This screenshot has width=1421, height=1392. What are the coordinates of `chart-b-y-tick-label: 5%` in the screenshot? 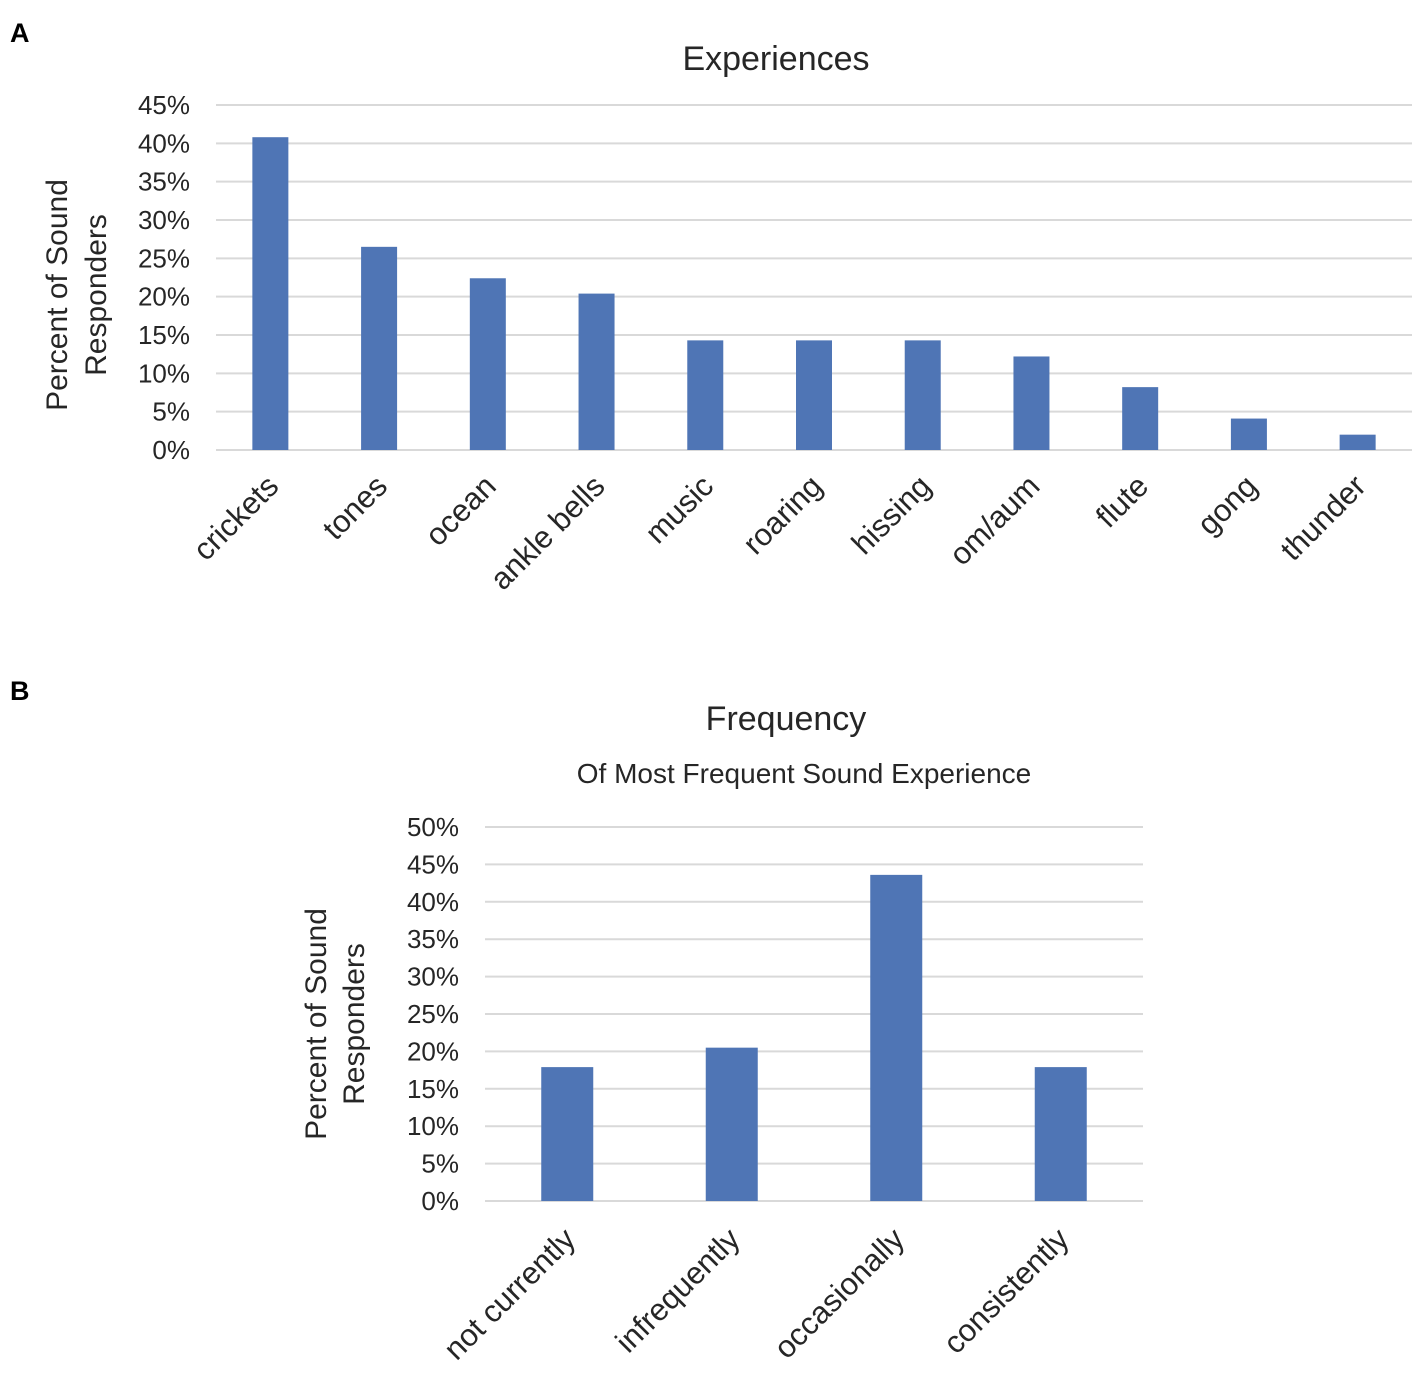 It's located at (440, 1164).